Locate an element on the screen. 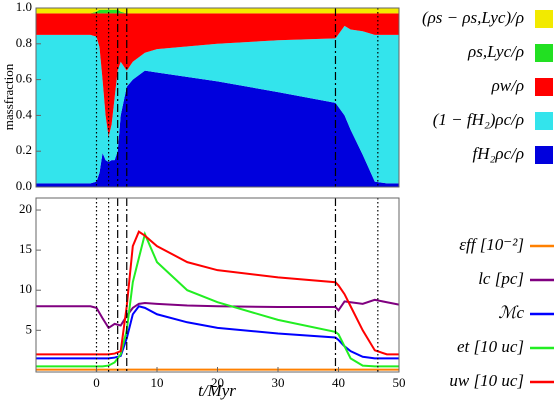 This screenshot has height=409, width=559. legend-label: ℳc is located at coordinates (511, 312).